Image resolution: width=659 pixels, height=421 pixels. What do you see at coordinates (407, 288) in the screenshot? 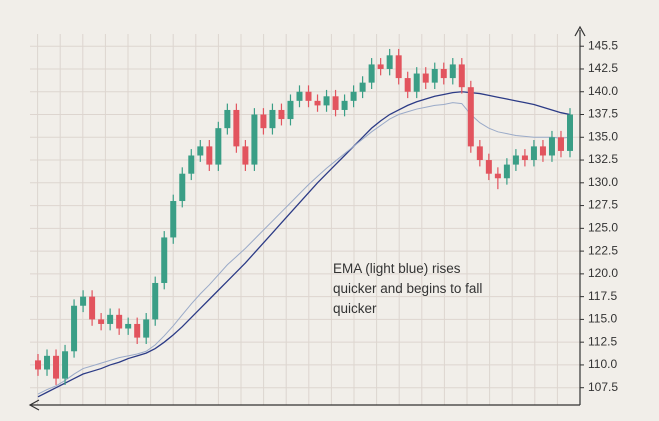
I see `annotation: quicker and begins to fall` at bounding box center [407, 288].